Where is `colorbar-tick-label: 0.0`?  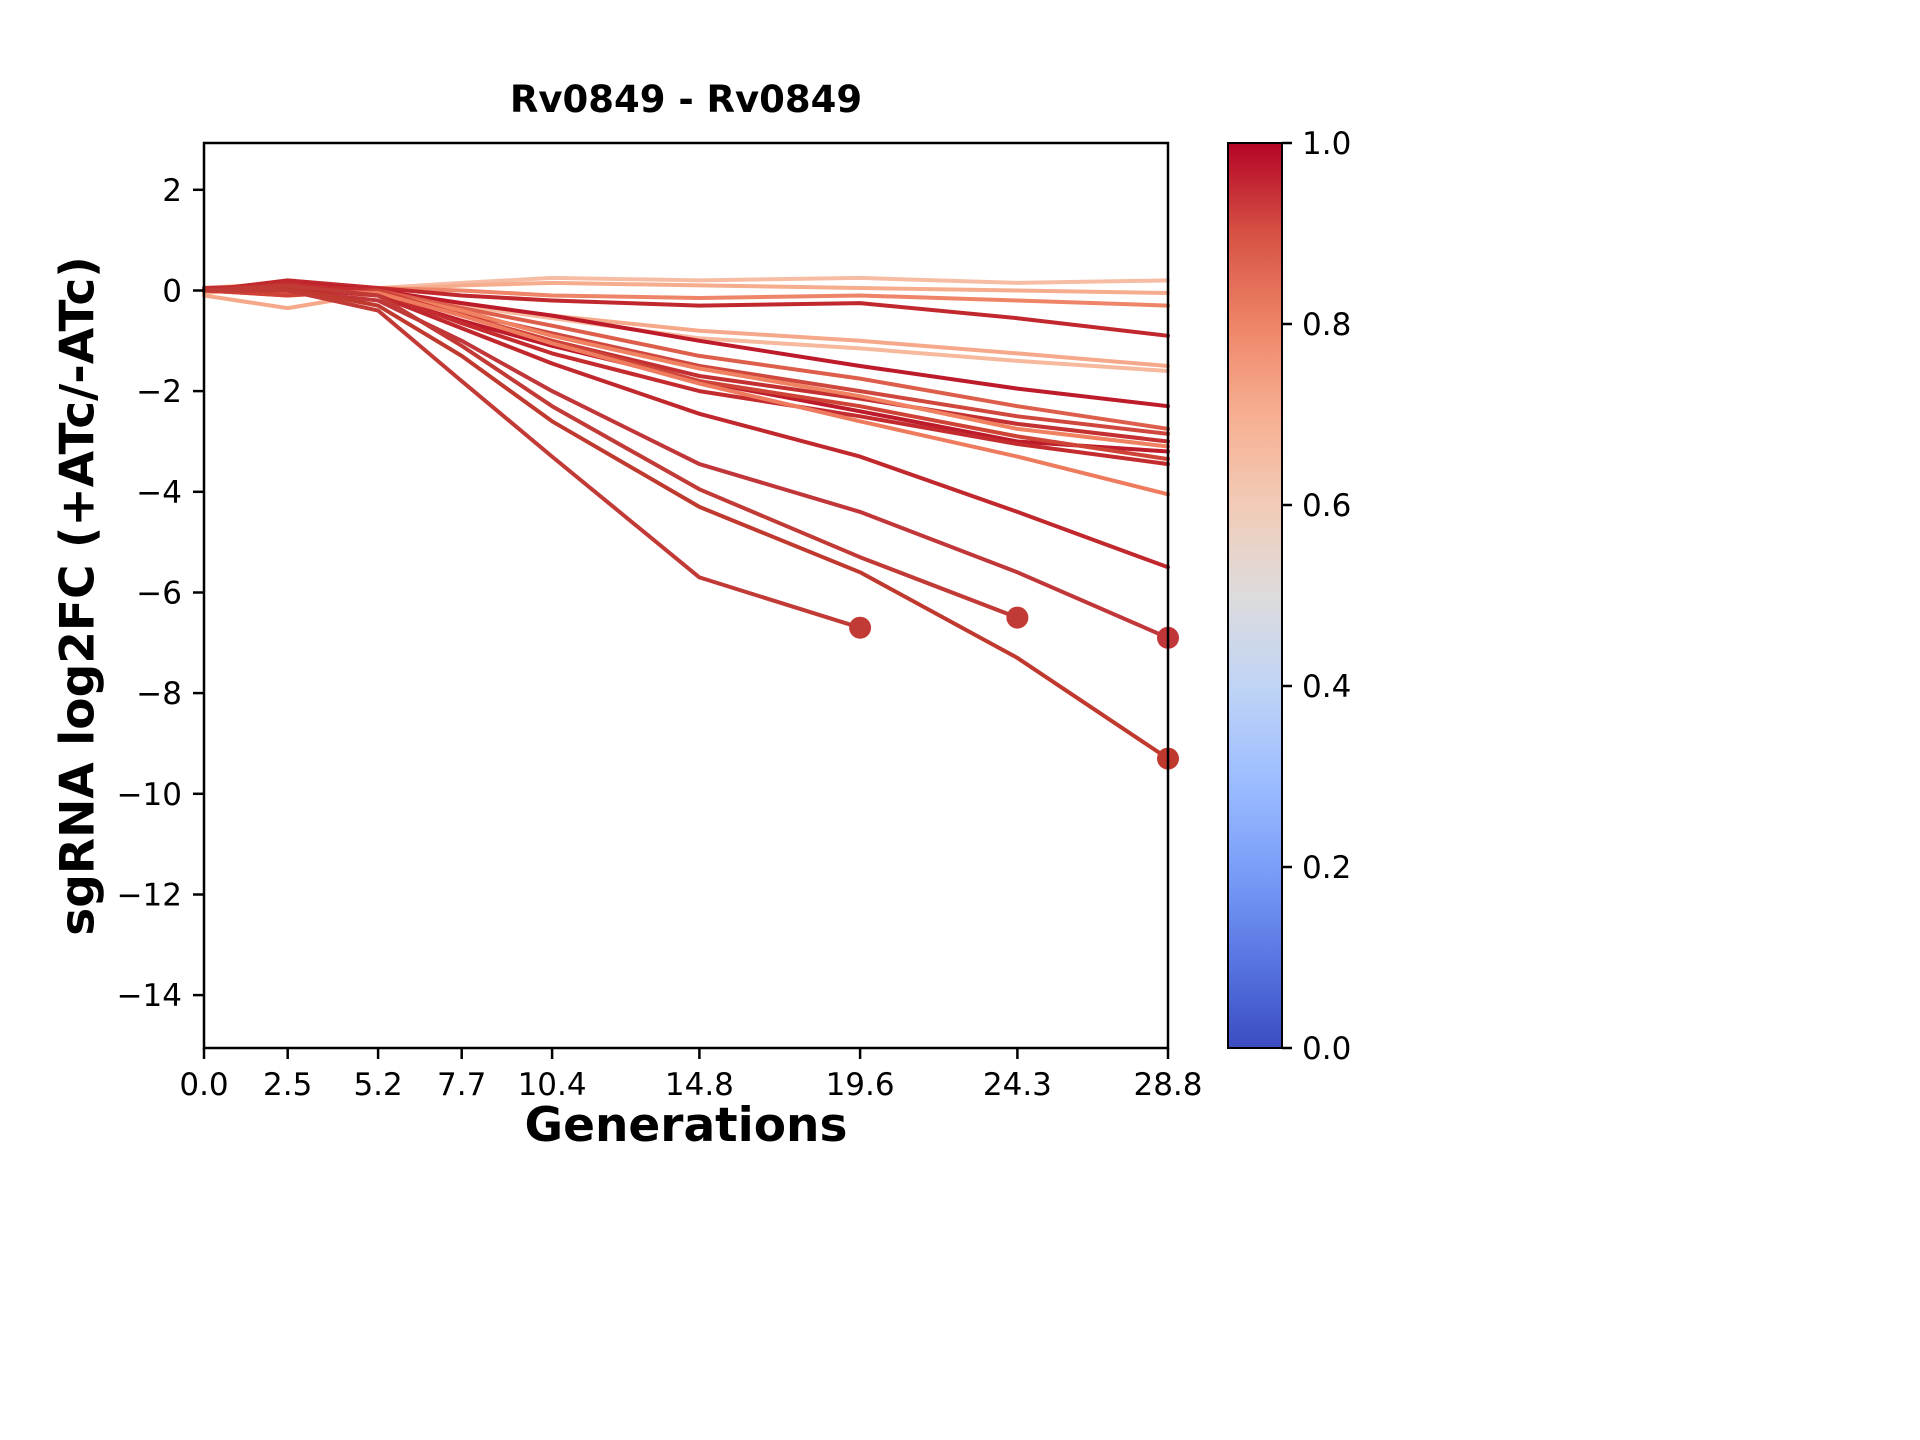
colorbar-tick-label: 0.0 is located at coordinates (1326, 1049).